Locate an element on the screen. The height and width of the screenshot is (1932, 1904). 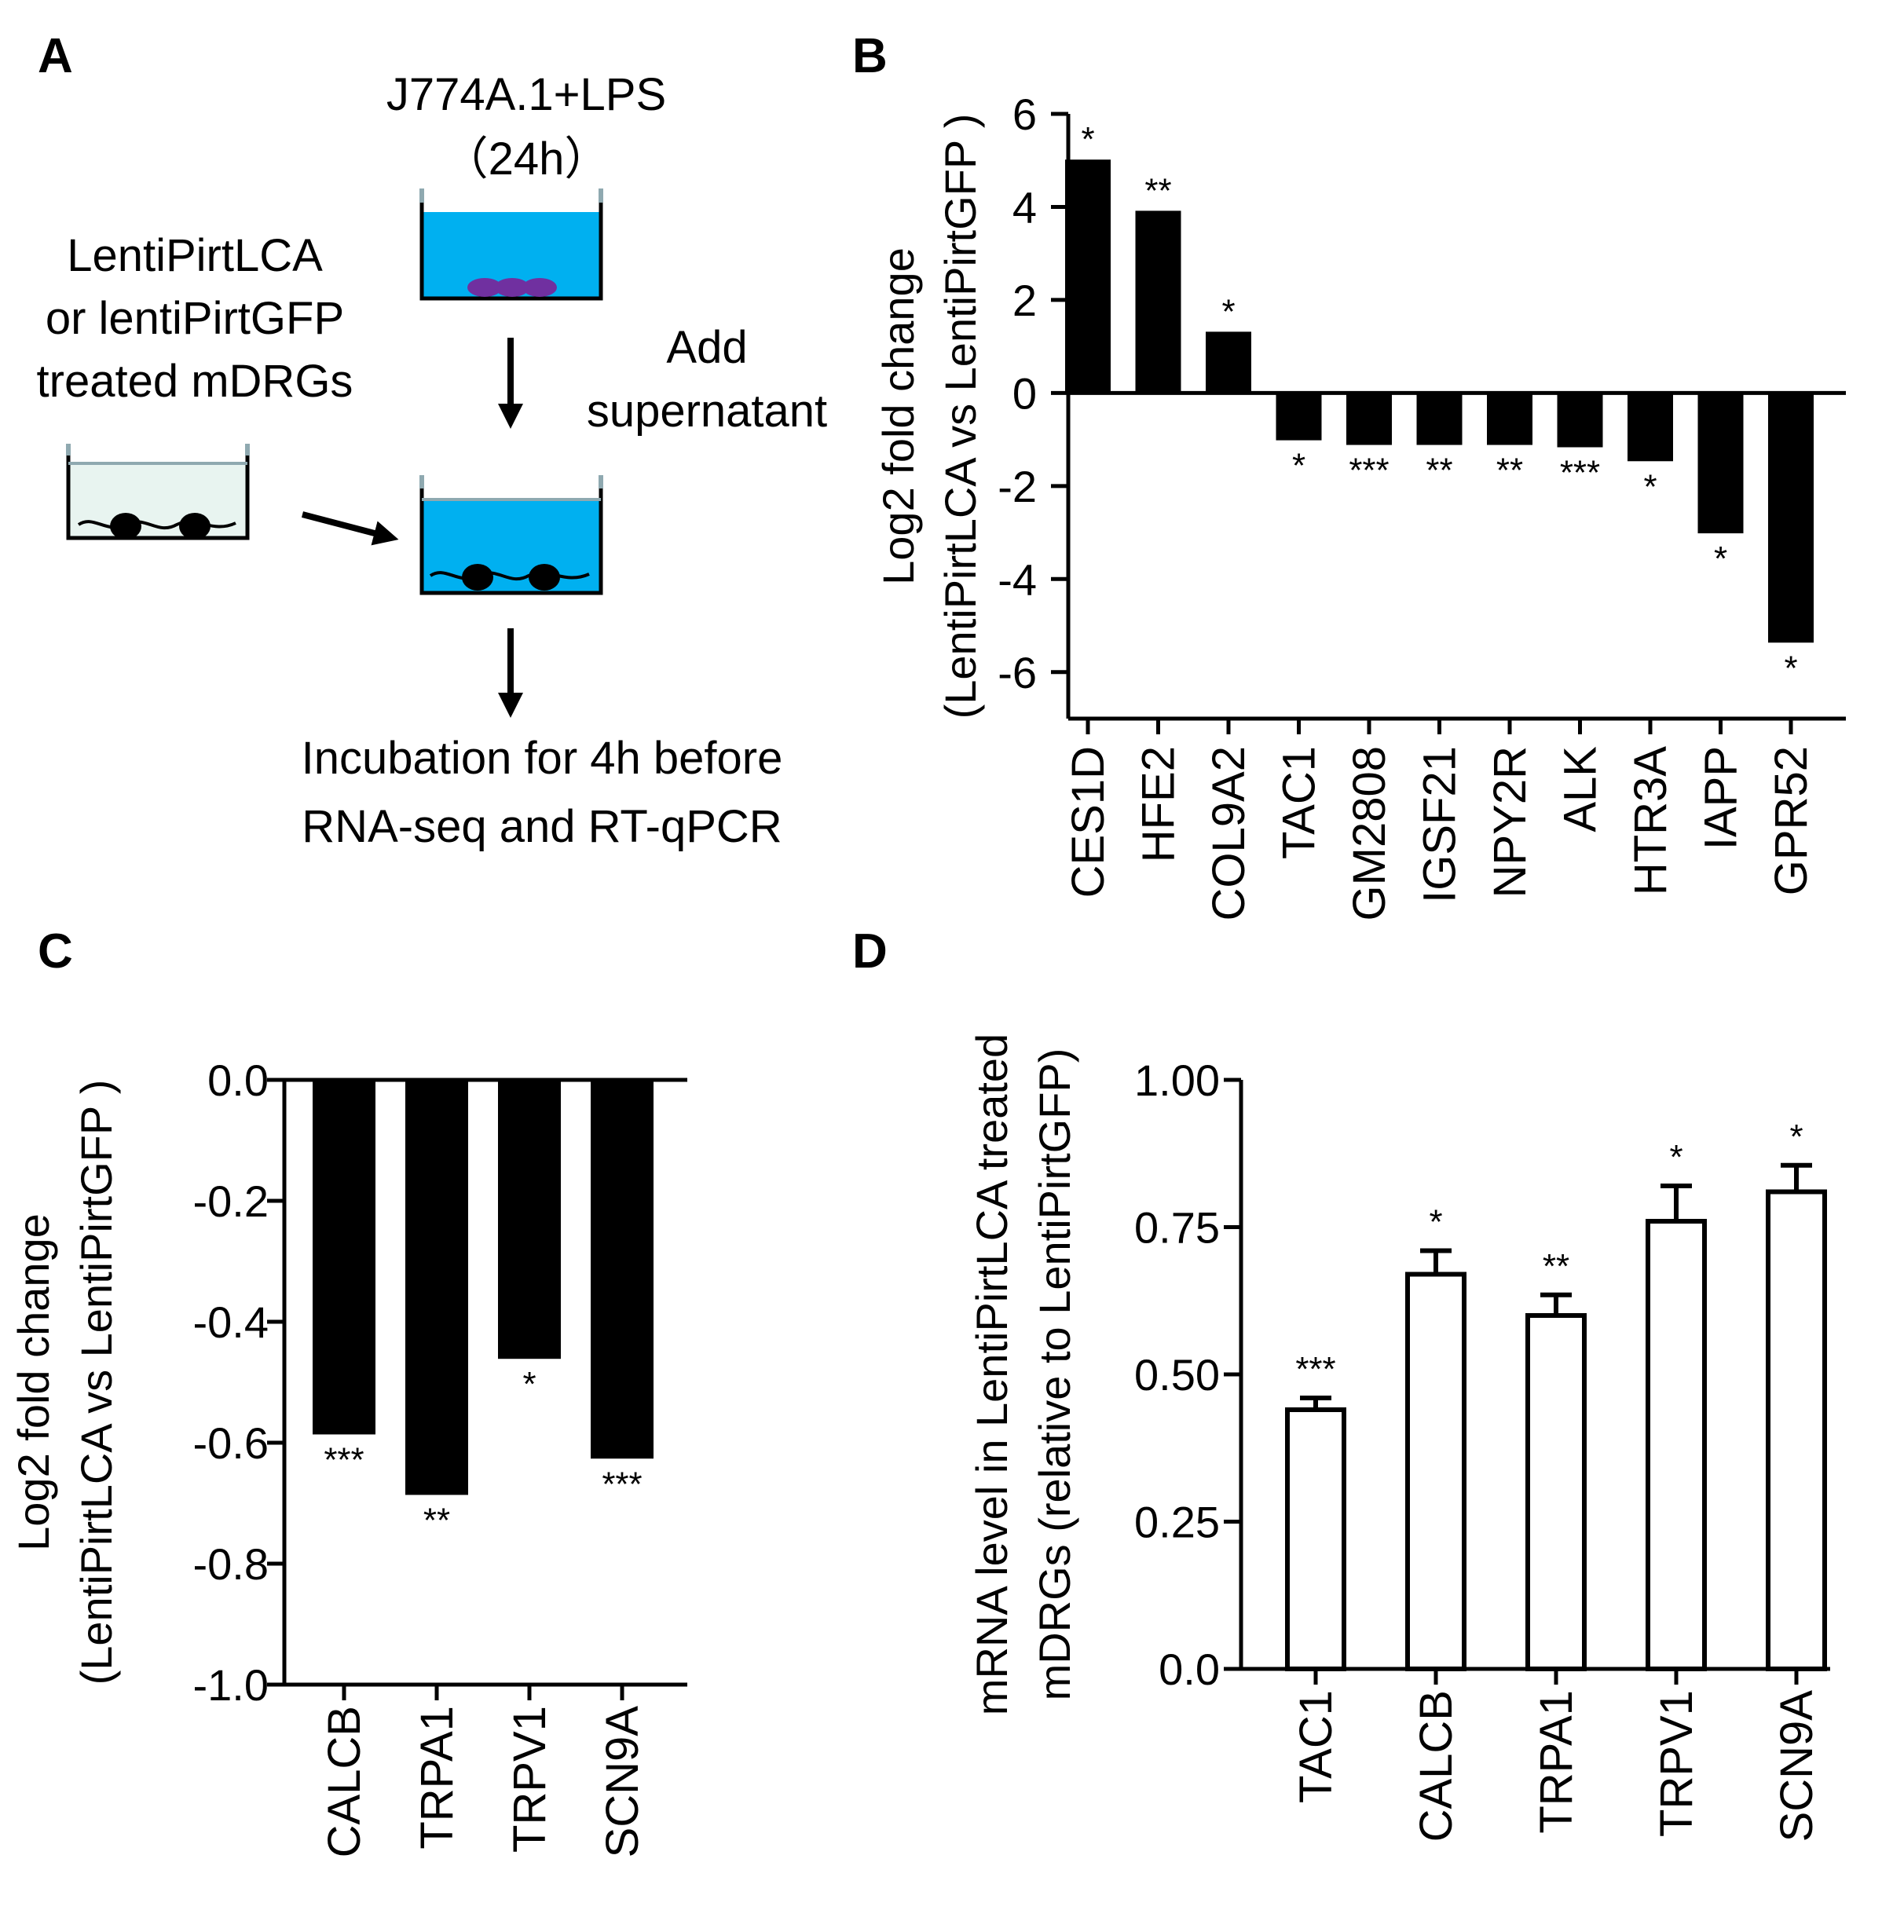
category-label: CES1D is located at coordinates (1088, 822).